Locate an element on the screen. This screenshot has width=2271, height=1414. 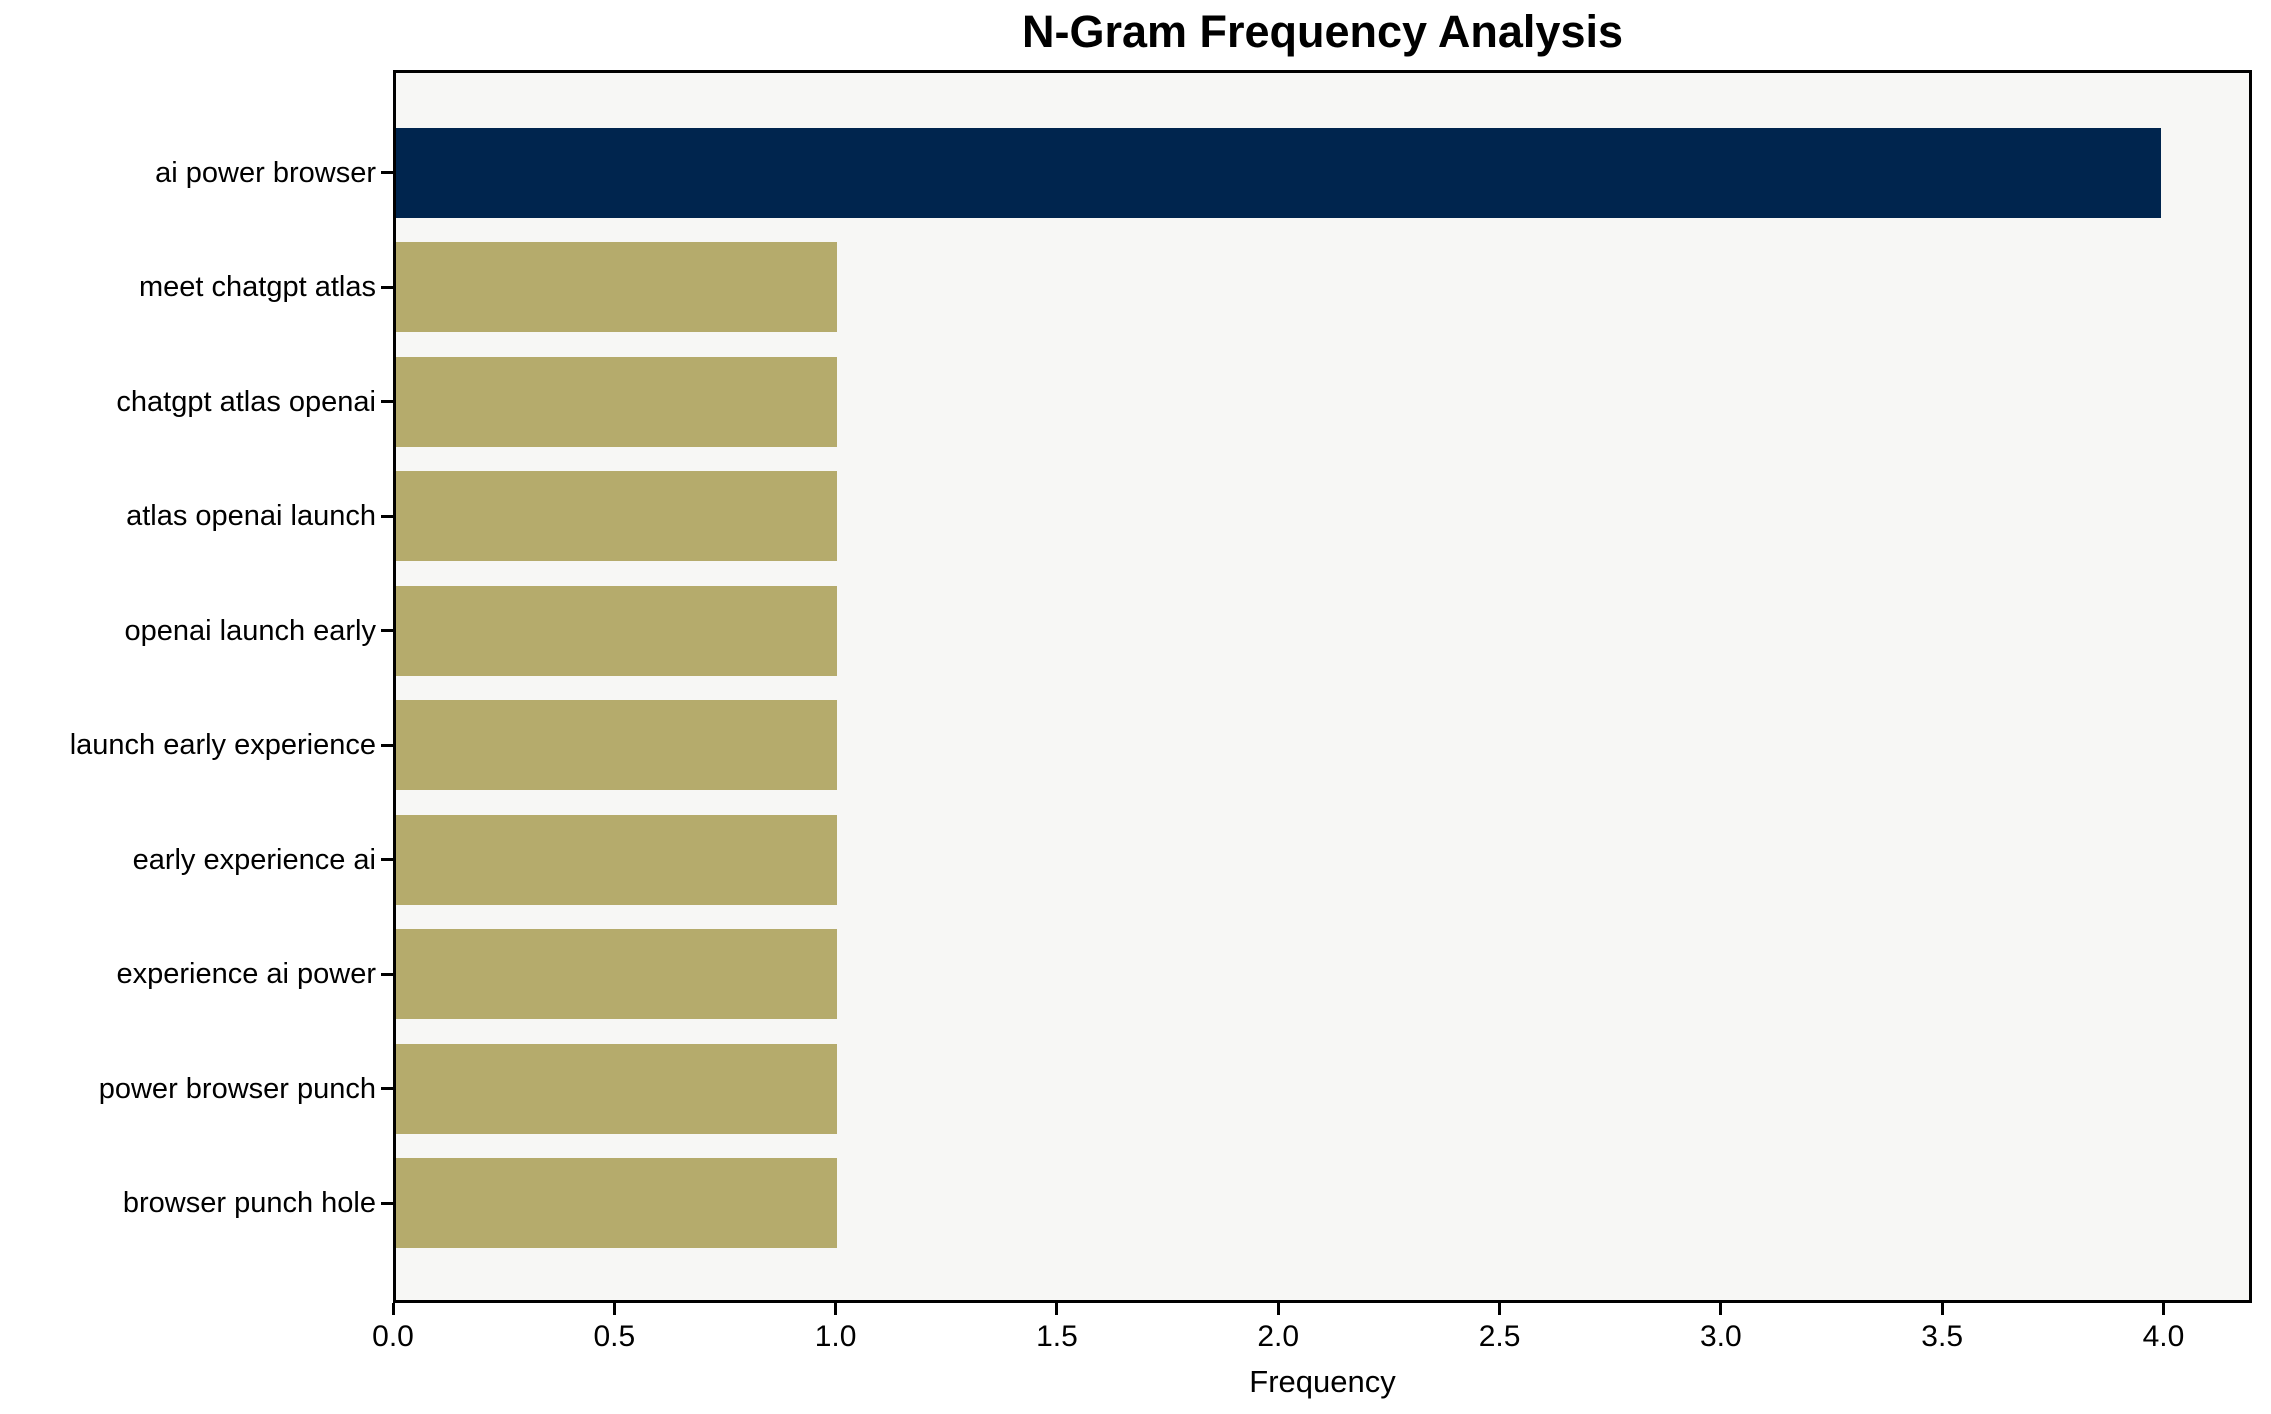
bar-launch-early-experience is located at coordinates (617, 745).